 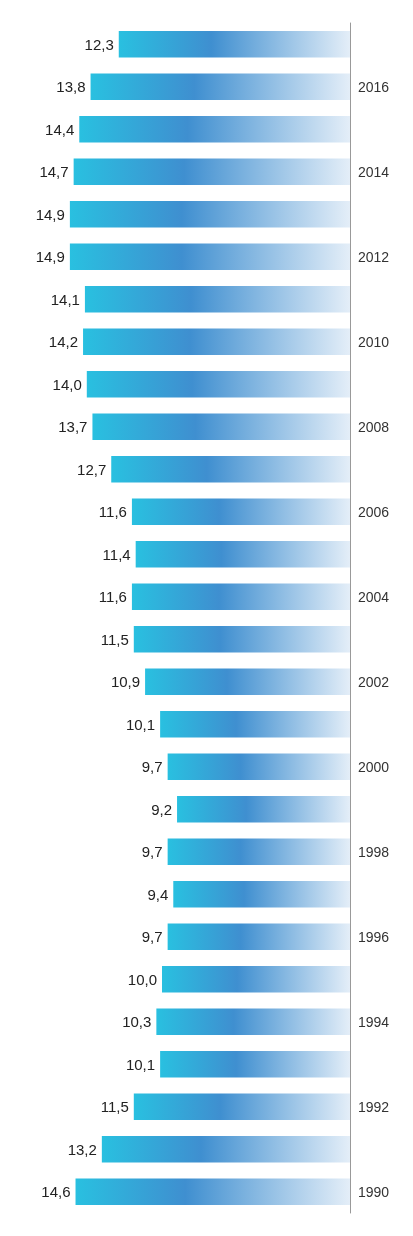 What do you see at coordinates (374, 681) in the screenshot?
I see `y-tick-label: 2002` at bounding box center [374, 681].